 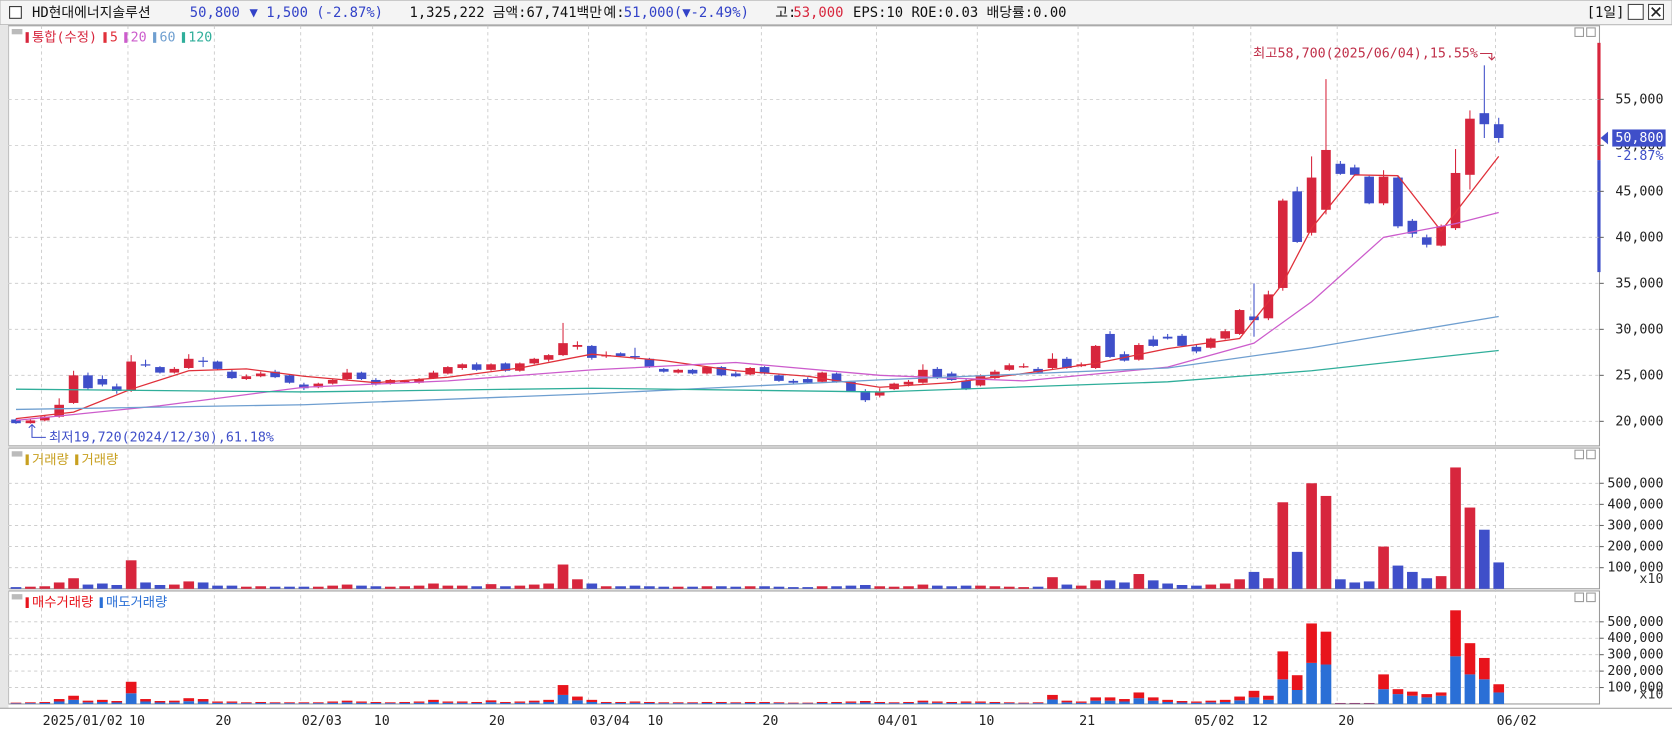 What do you see at coordinates (1639, 237) in the screenshot?
I see `y-tick-label: 40,000` at bounding box center [1639, 237].